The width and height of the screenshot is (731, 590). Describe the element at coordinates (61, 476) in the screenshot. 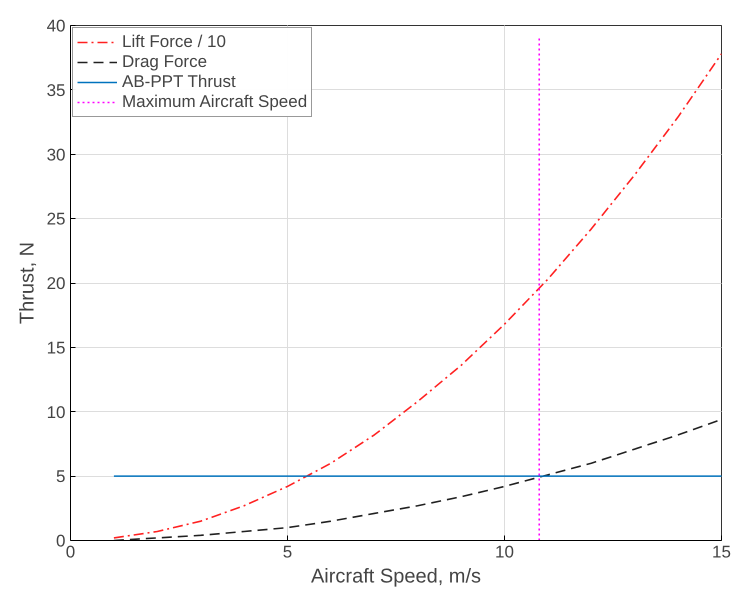

I see `y-tick-label: 5` at that location.